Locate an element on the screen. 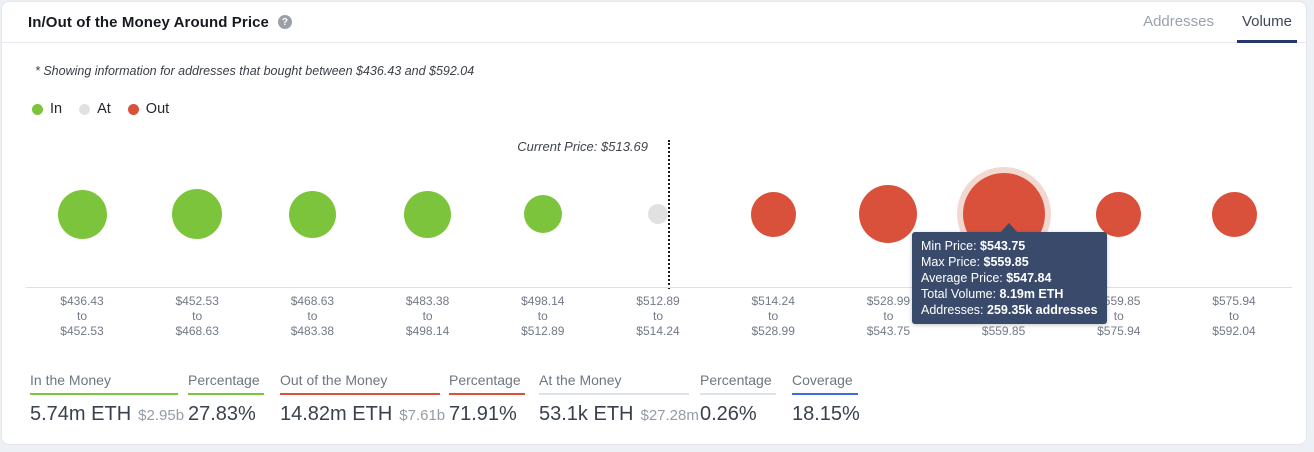  tab-addresses: Addresses is located at coordinates (1178, 21).